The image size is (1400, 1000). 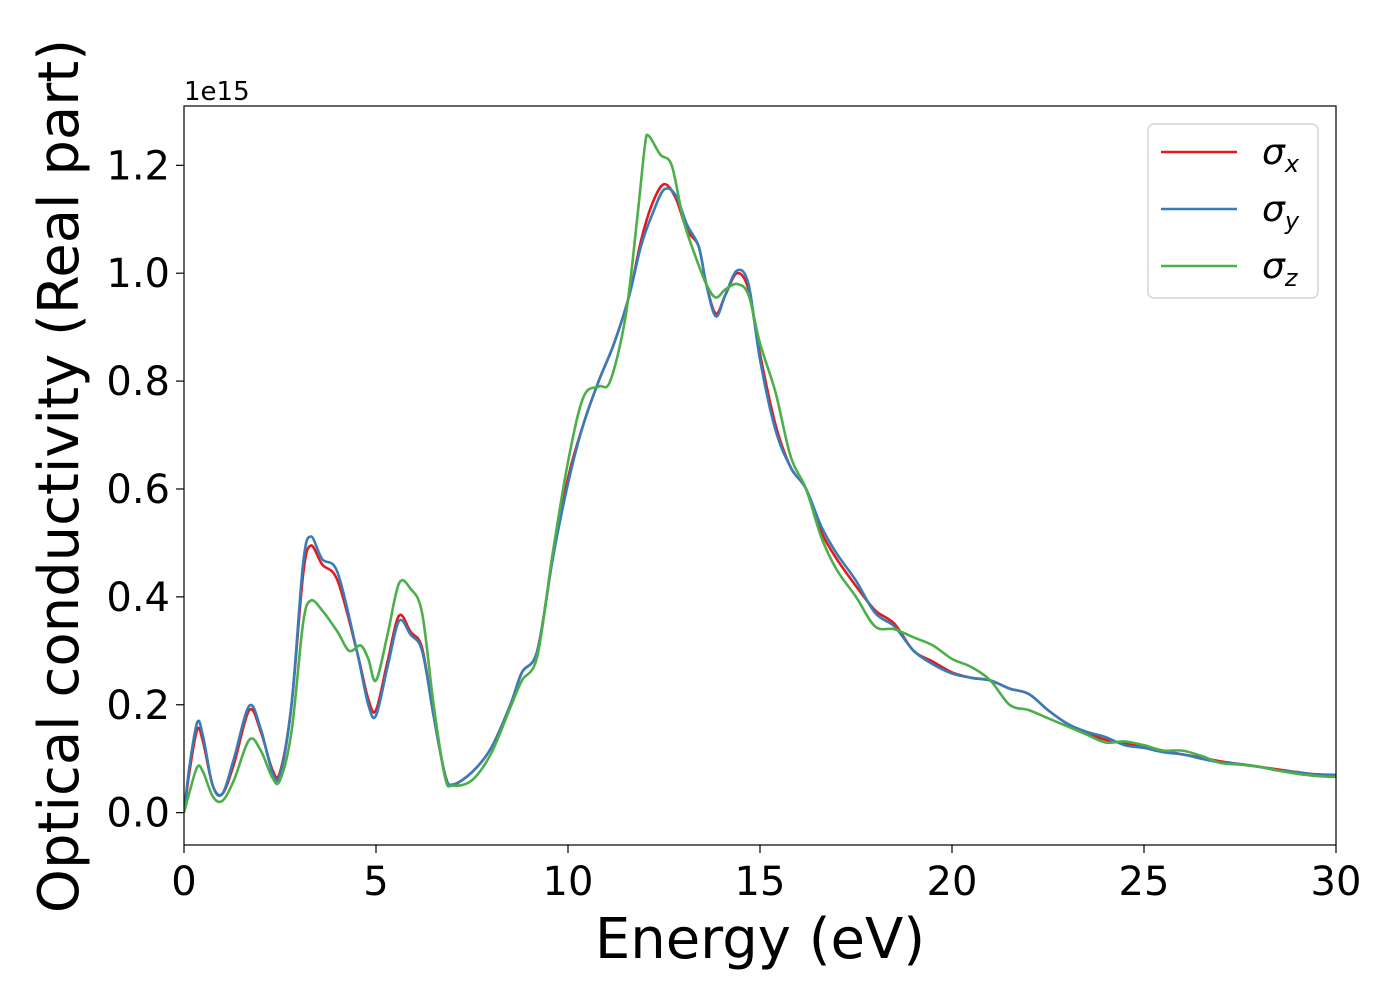 I want to click on y-tick-label: 1.0, so click(x=138, y=274).